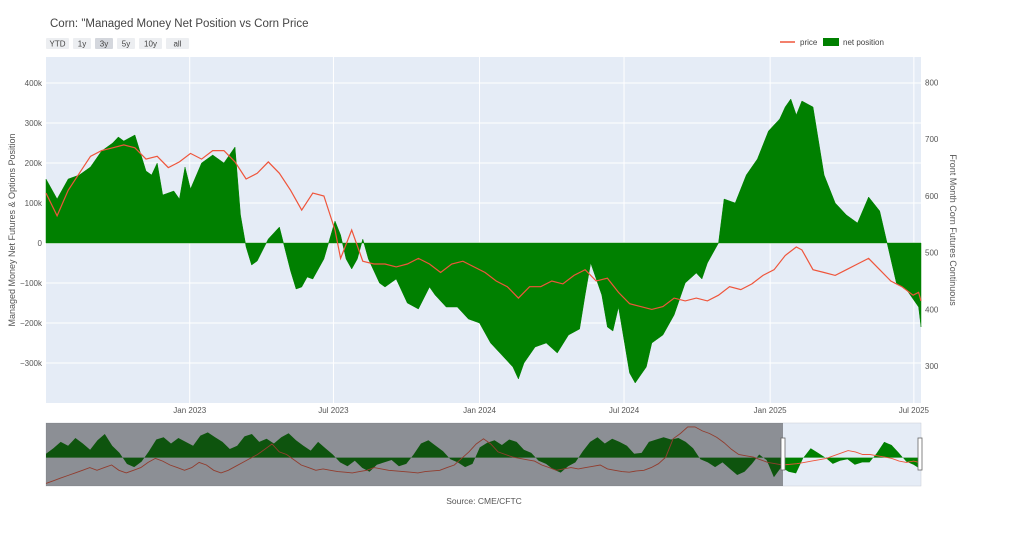 The height and width of the screenshot is (533, 1024). I want to click on range-button-10y: 10y, so click(150, 43).